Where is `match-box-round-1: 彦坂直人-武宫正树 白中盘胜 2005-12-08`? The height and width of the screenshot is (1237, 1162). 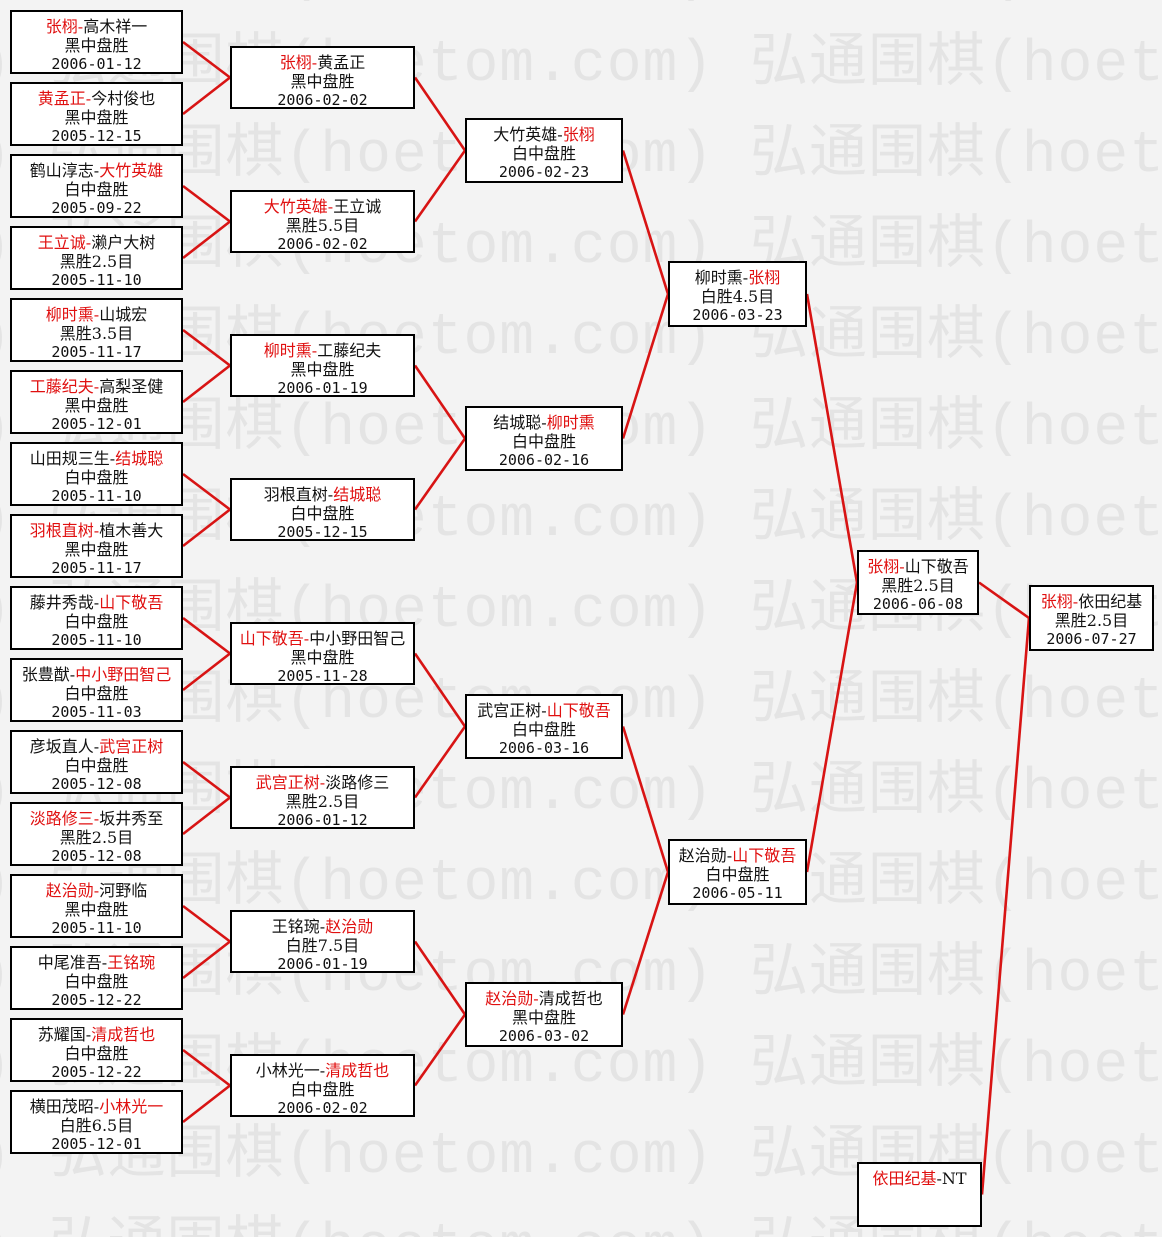
match-box-round-1: 彦坂直人-武宫正树 白中盘胜 2005-12-08 is located at coordinates (96, 762).